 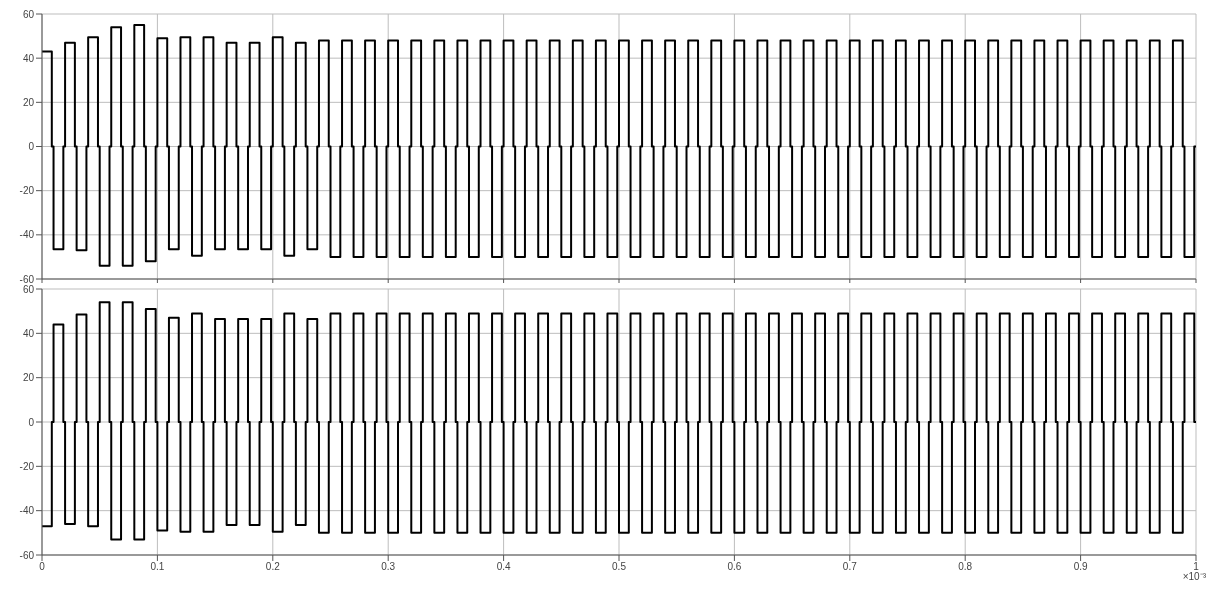 I want to click on x-tick-label: 0.9, so click(x=1080, y=567).